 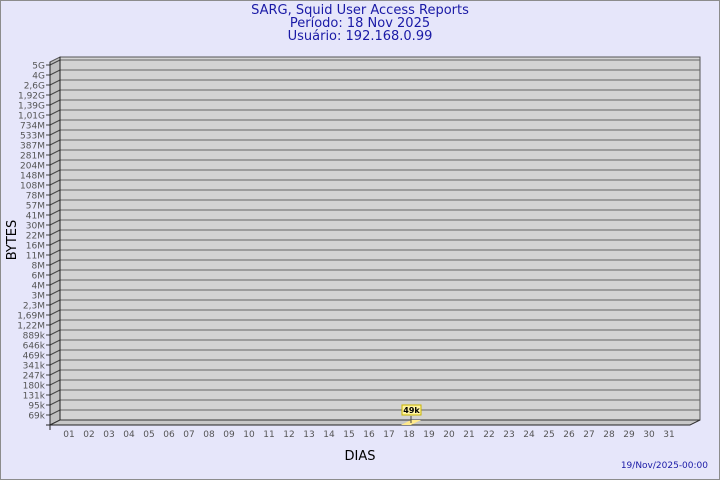 What do you see at coordinates (209, 435) in the screenshot?
I see `x-tick-label: 08` at bounding box center [209, 435].